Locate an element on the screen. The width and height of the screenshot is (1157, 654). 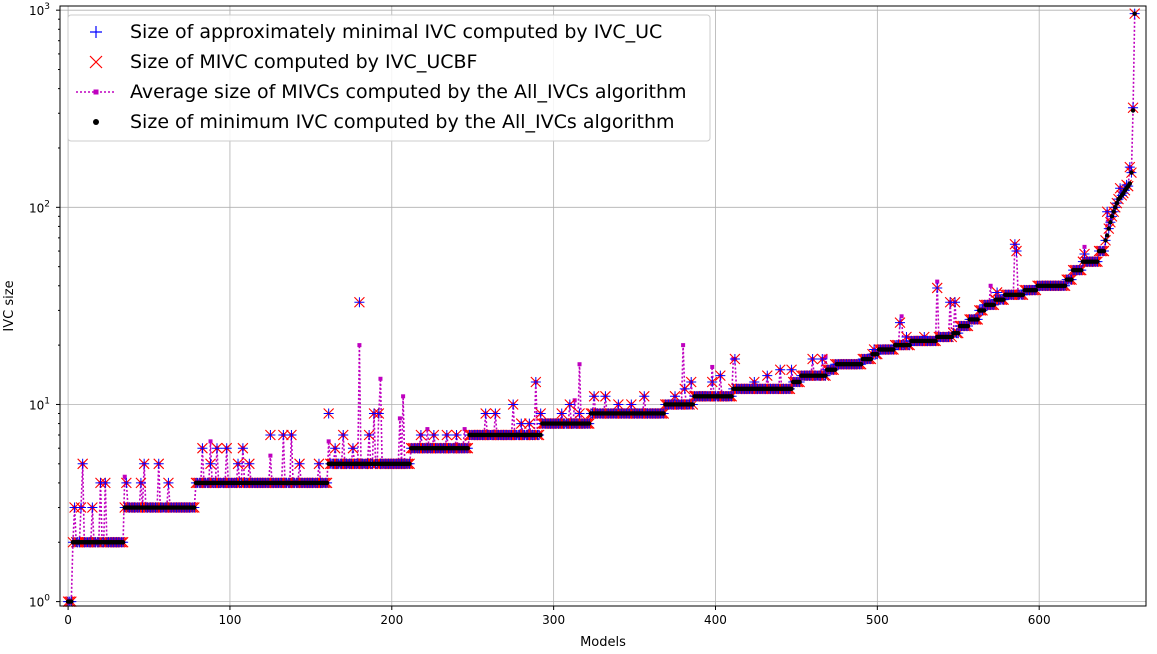
x-axis-label: Models is located at coordinates (603, 642).